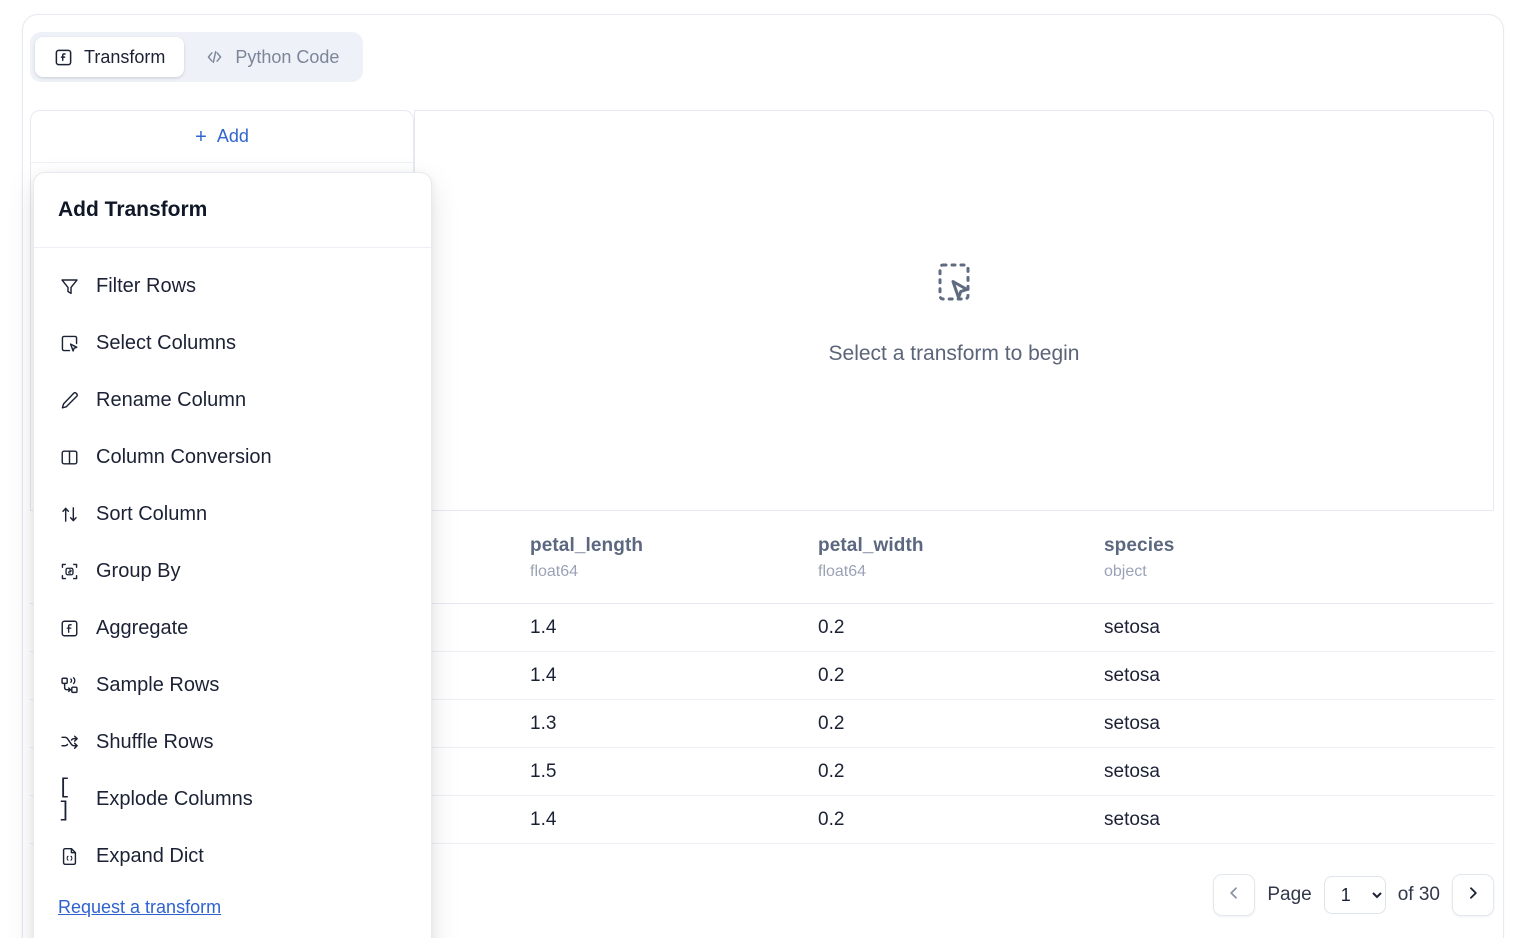 This screenshot has height=938, width=1524. What do you see at coordinates (69, 572) in the screenshot?
I see `group-by-icon` at bounding box center [69, 572].